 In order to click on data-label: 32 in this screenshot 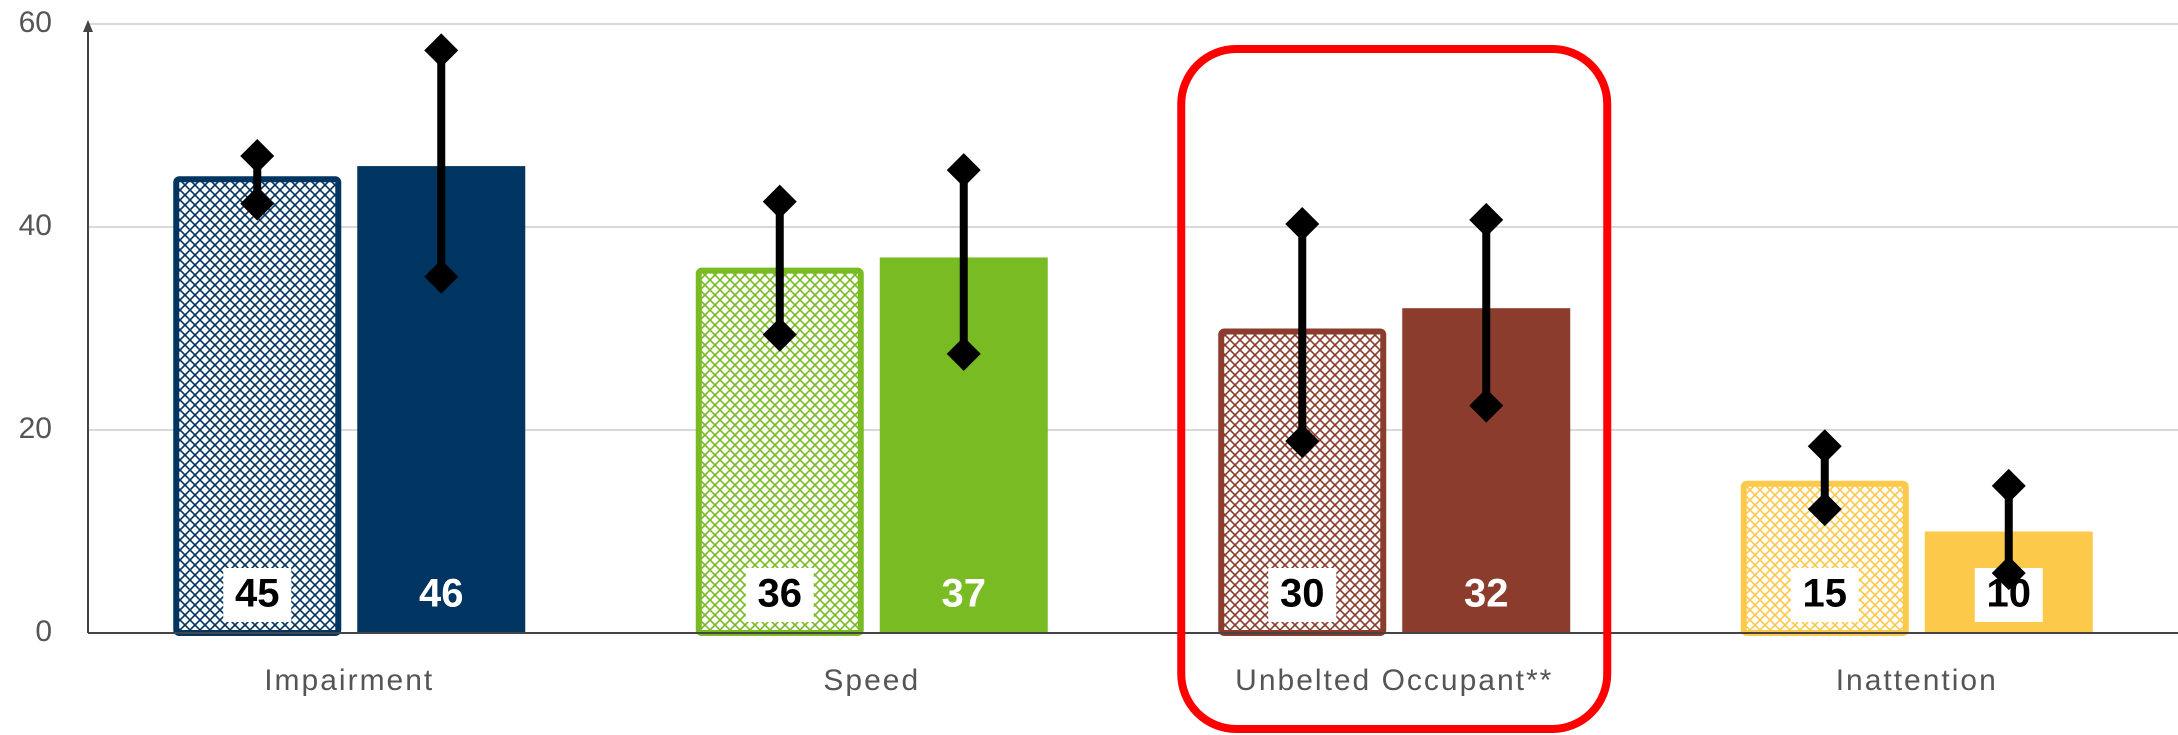, I will do `click(1486, 594)`.